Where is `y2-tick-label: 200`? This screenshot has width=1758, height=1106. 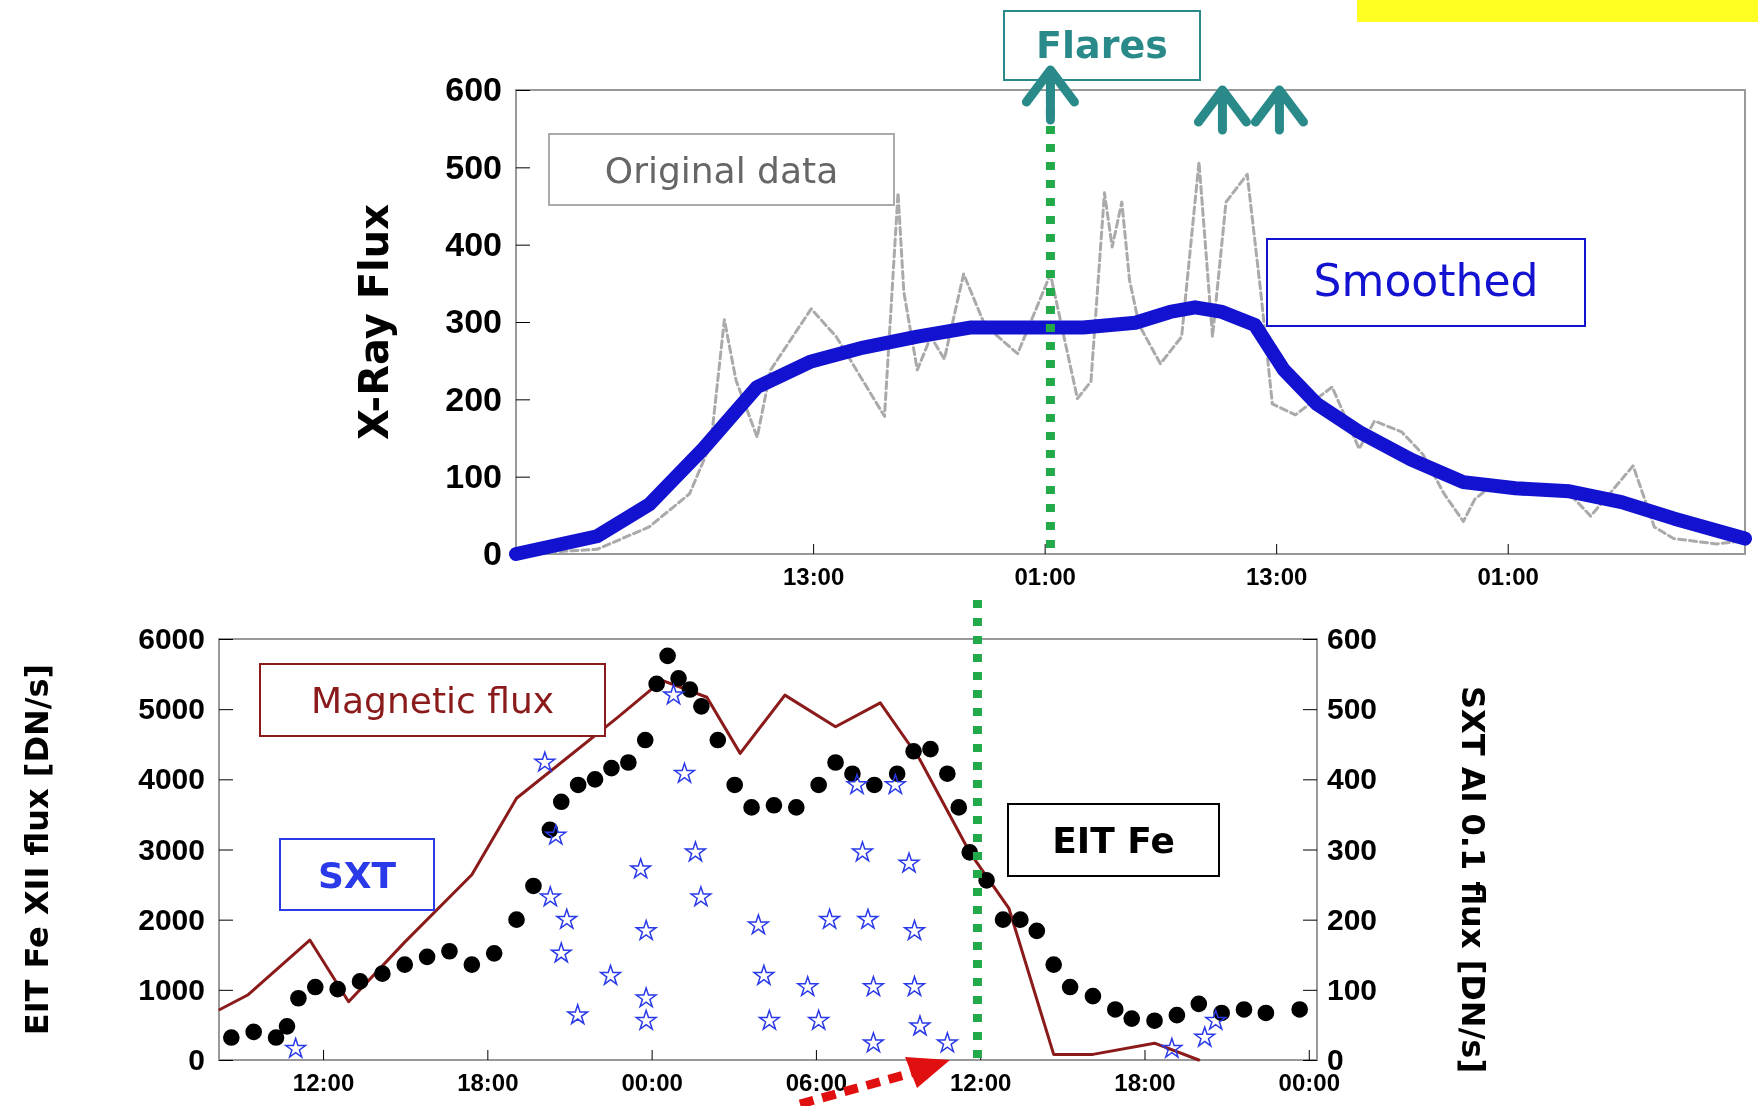
y2-tick-label: 200 is located at coordinates (1352, 919).